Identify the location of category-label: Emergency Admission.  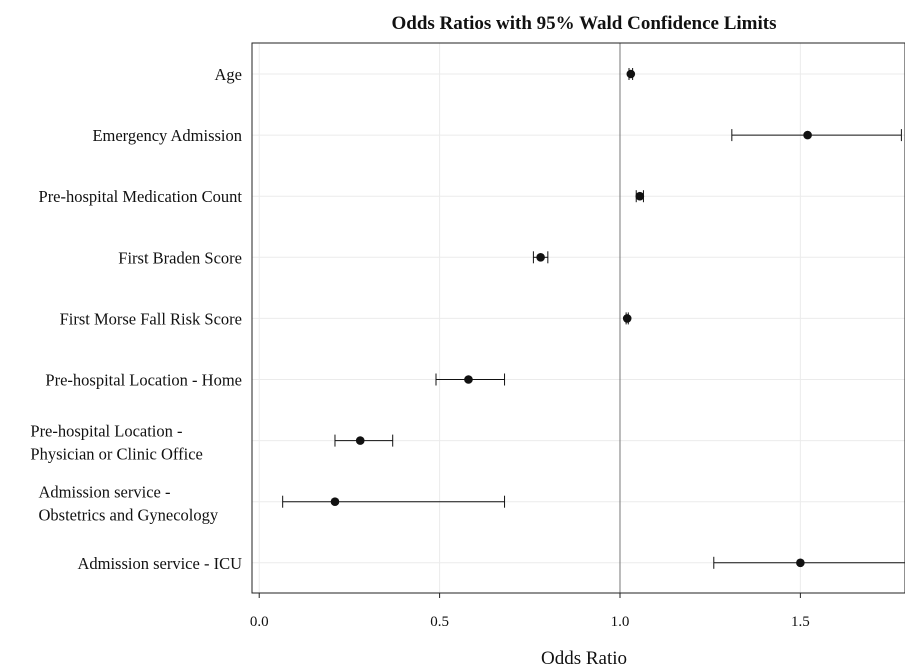
(167, 135).